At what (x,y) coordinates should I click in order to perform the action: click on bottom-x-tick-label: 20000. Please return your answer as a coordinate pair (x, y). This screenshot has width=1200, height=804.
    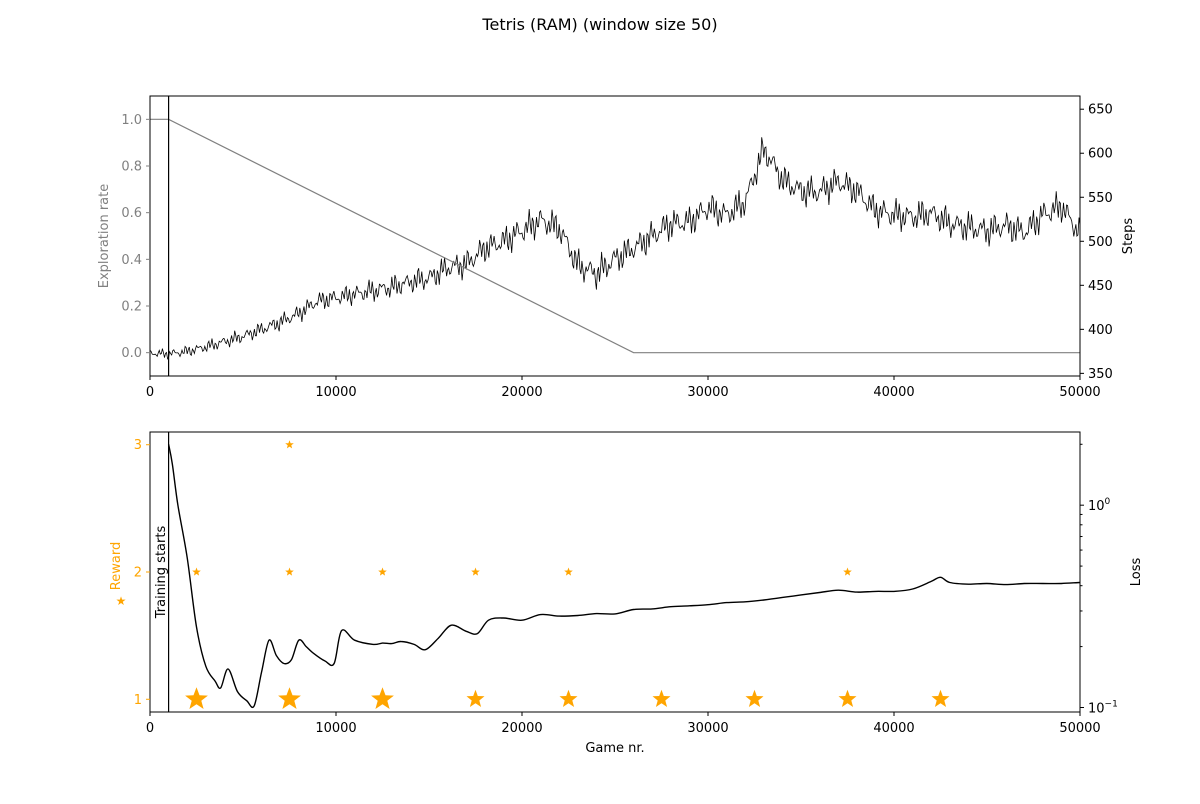
    Looking at the image, I should click on (521, 728).